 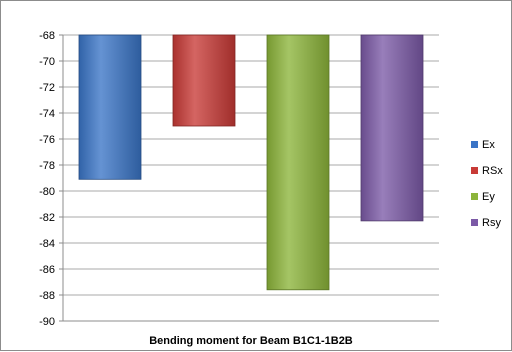 What do you see at coordinates (492, 171) in the screenshot?
I see `legend-label-rsx: RSx` at bounding box center [492, 171].